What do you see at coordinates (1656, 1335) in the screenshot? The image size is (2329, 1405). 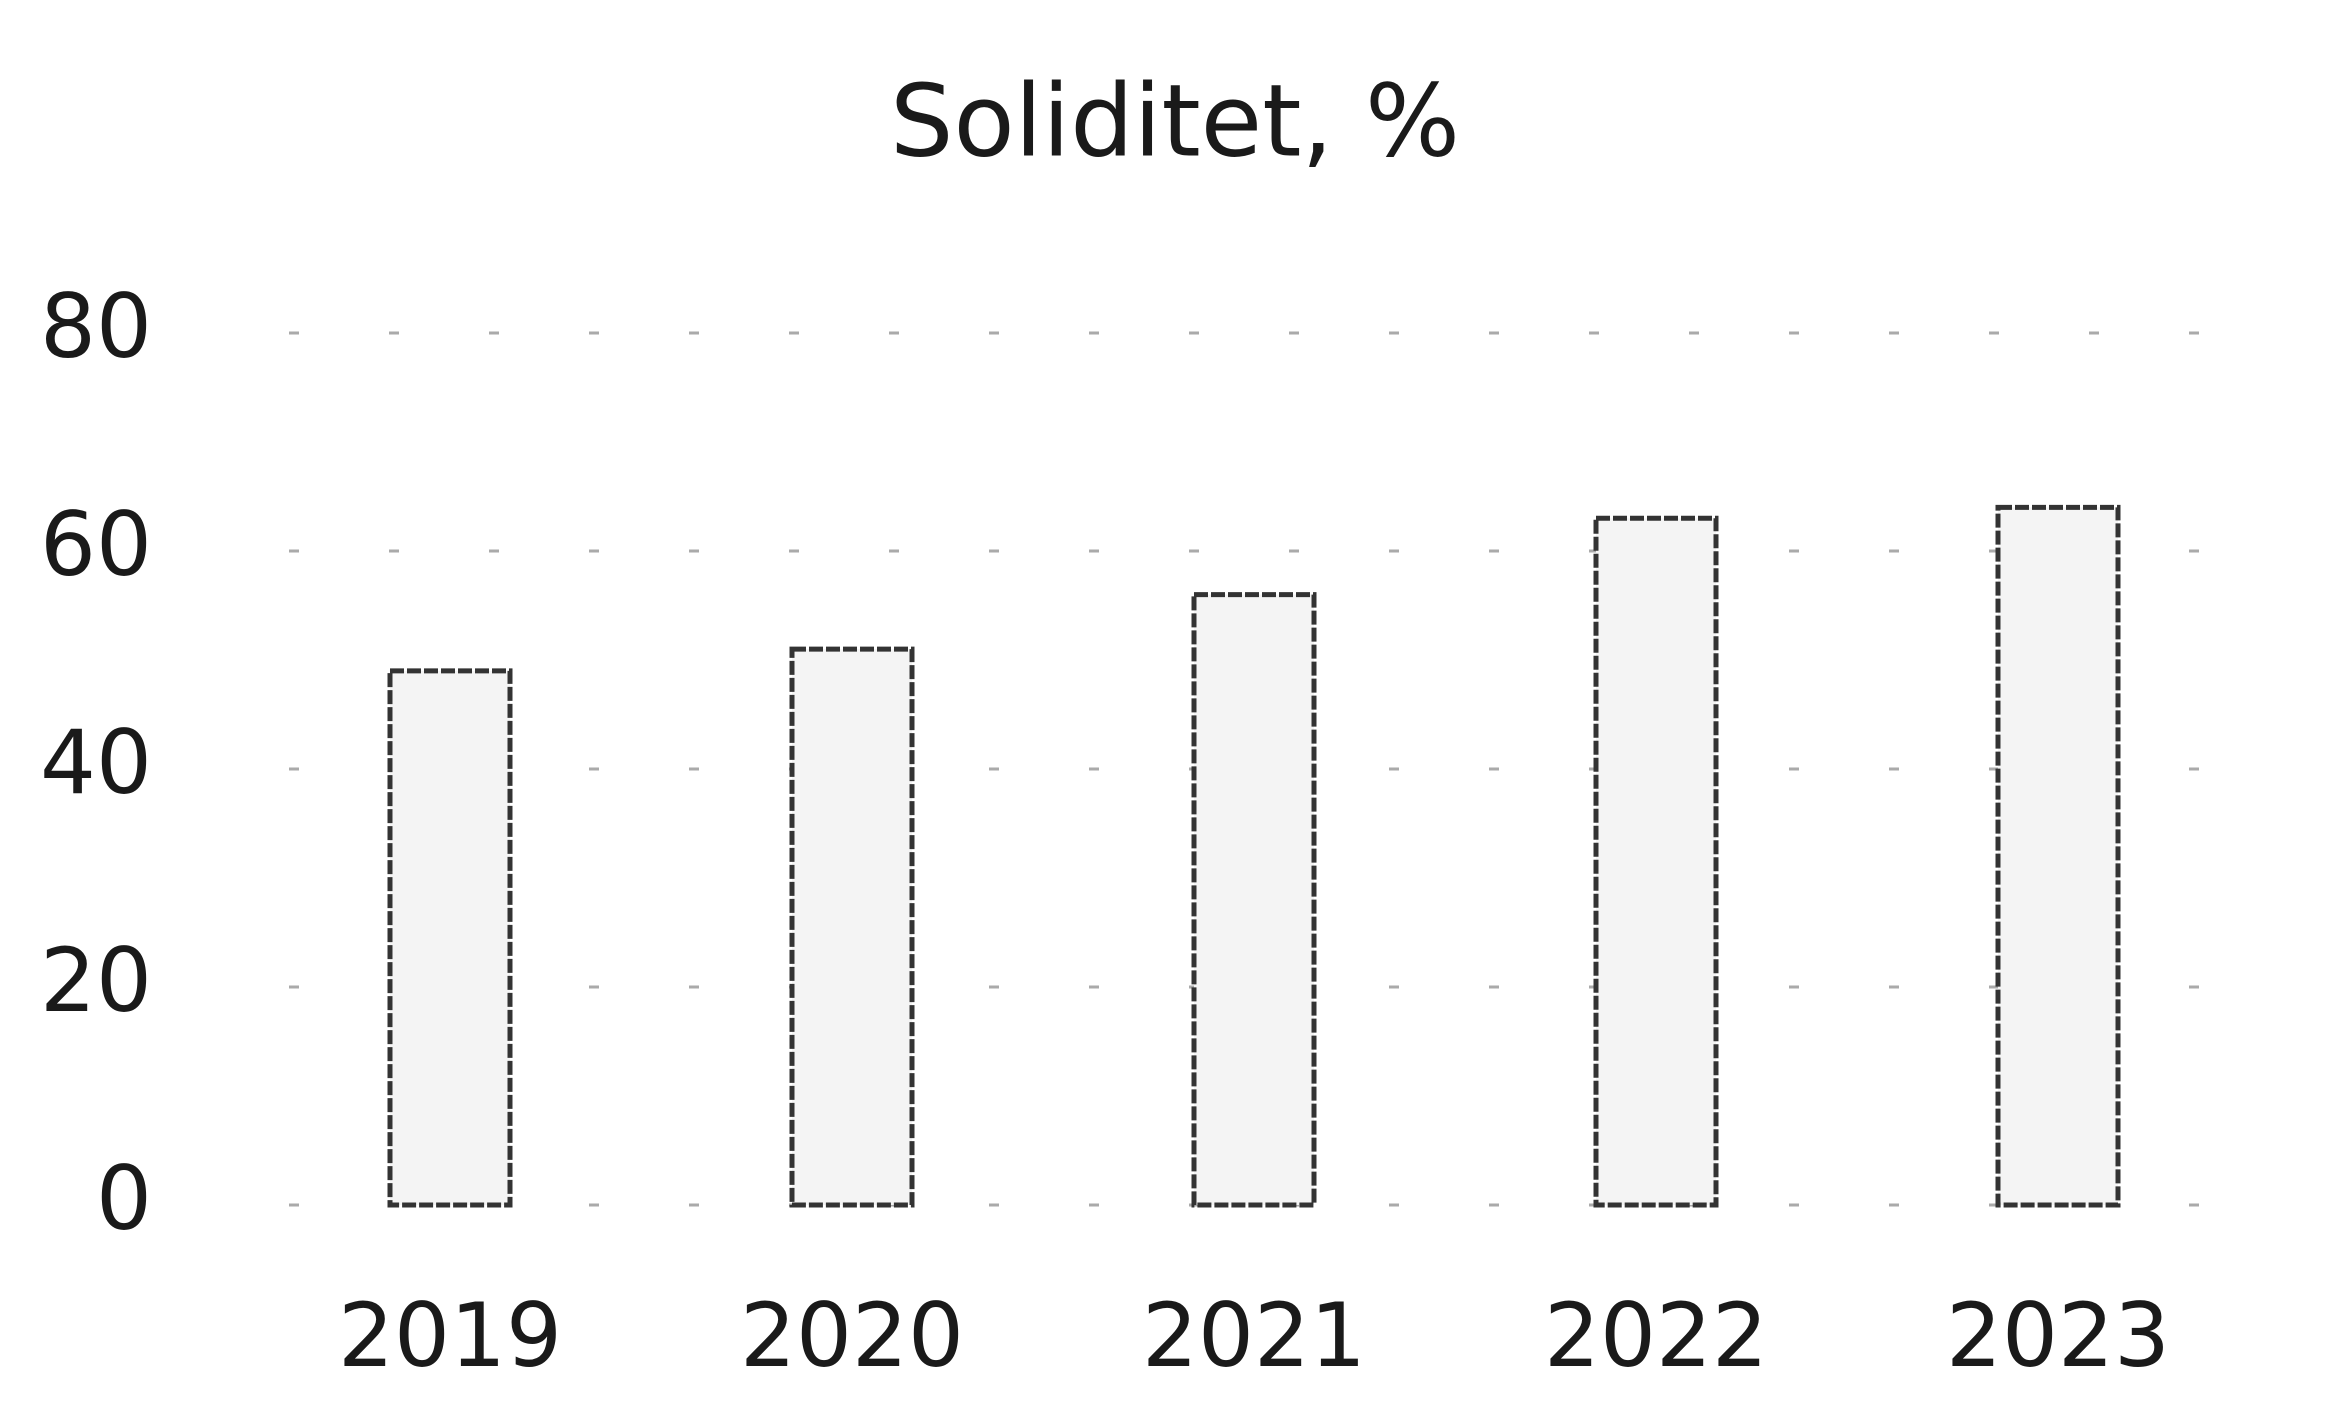 I see `x-tick-label: 2022` at bounding box center [1656, 1335].